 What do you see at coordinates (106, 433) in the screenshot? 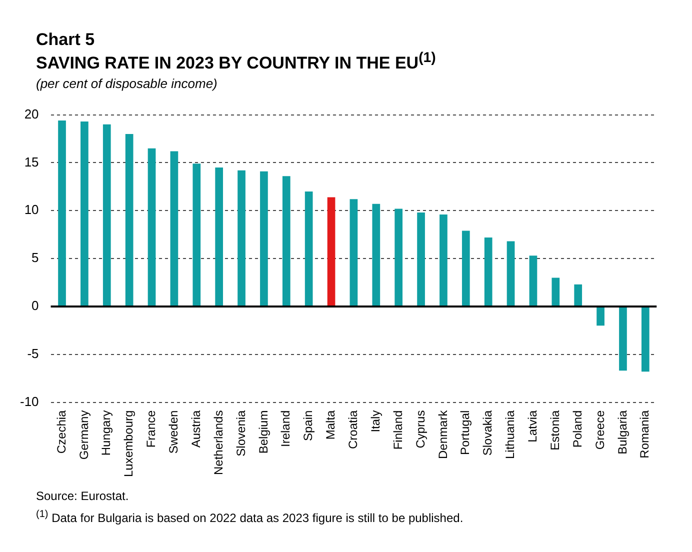
I see `x-tick-label: Hungary` at bounding box center [106, 433].